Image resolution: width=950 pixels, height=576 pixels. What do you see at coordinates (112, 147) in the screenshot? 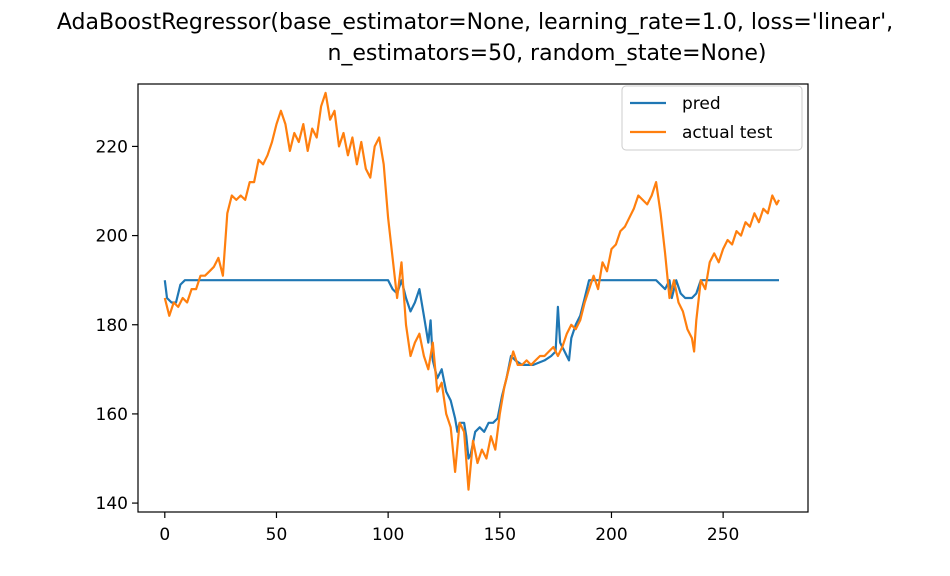
I see `y-tick-label: 220` at bounding box center [112, 147].